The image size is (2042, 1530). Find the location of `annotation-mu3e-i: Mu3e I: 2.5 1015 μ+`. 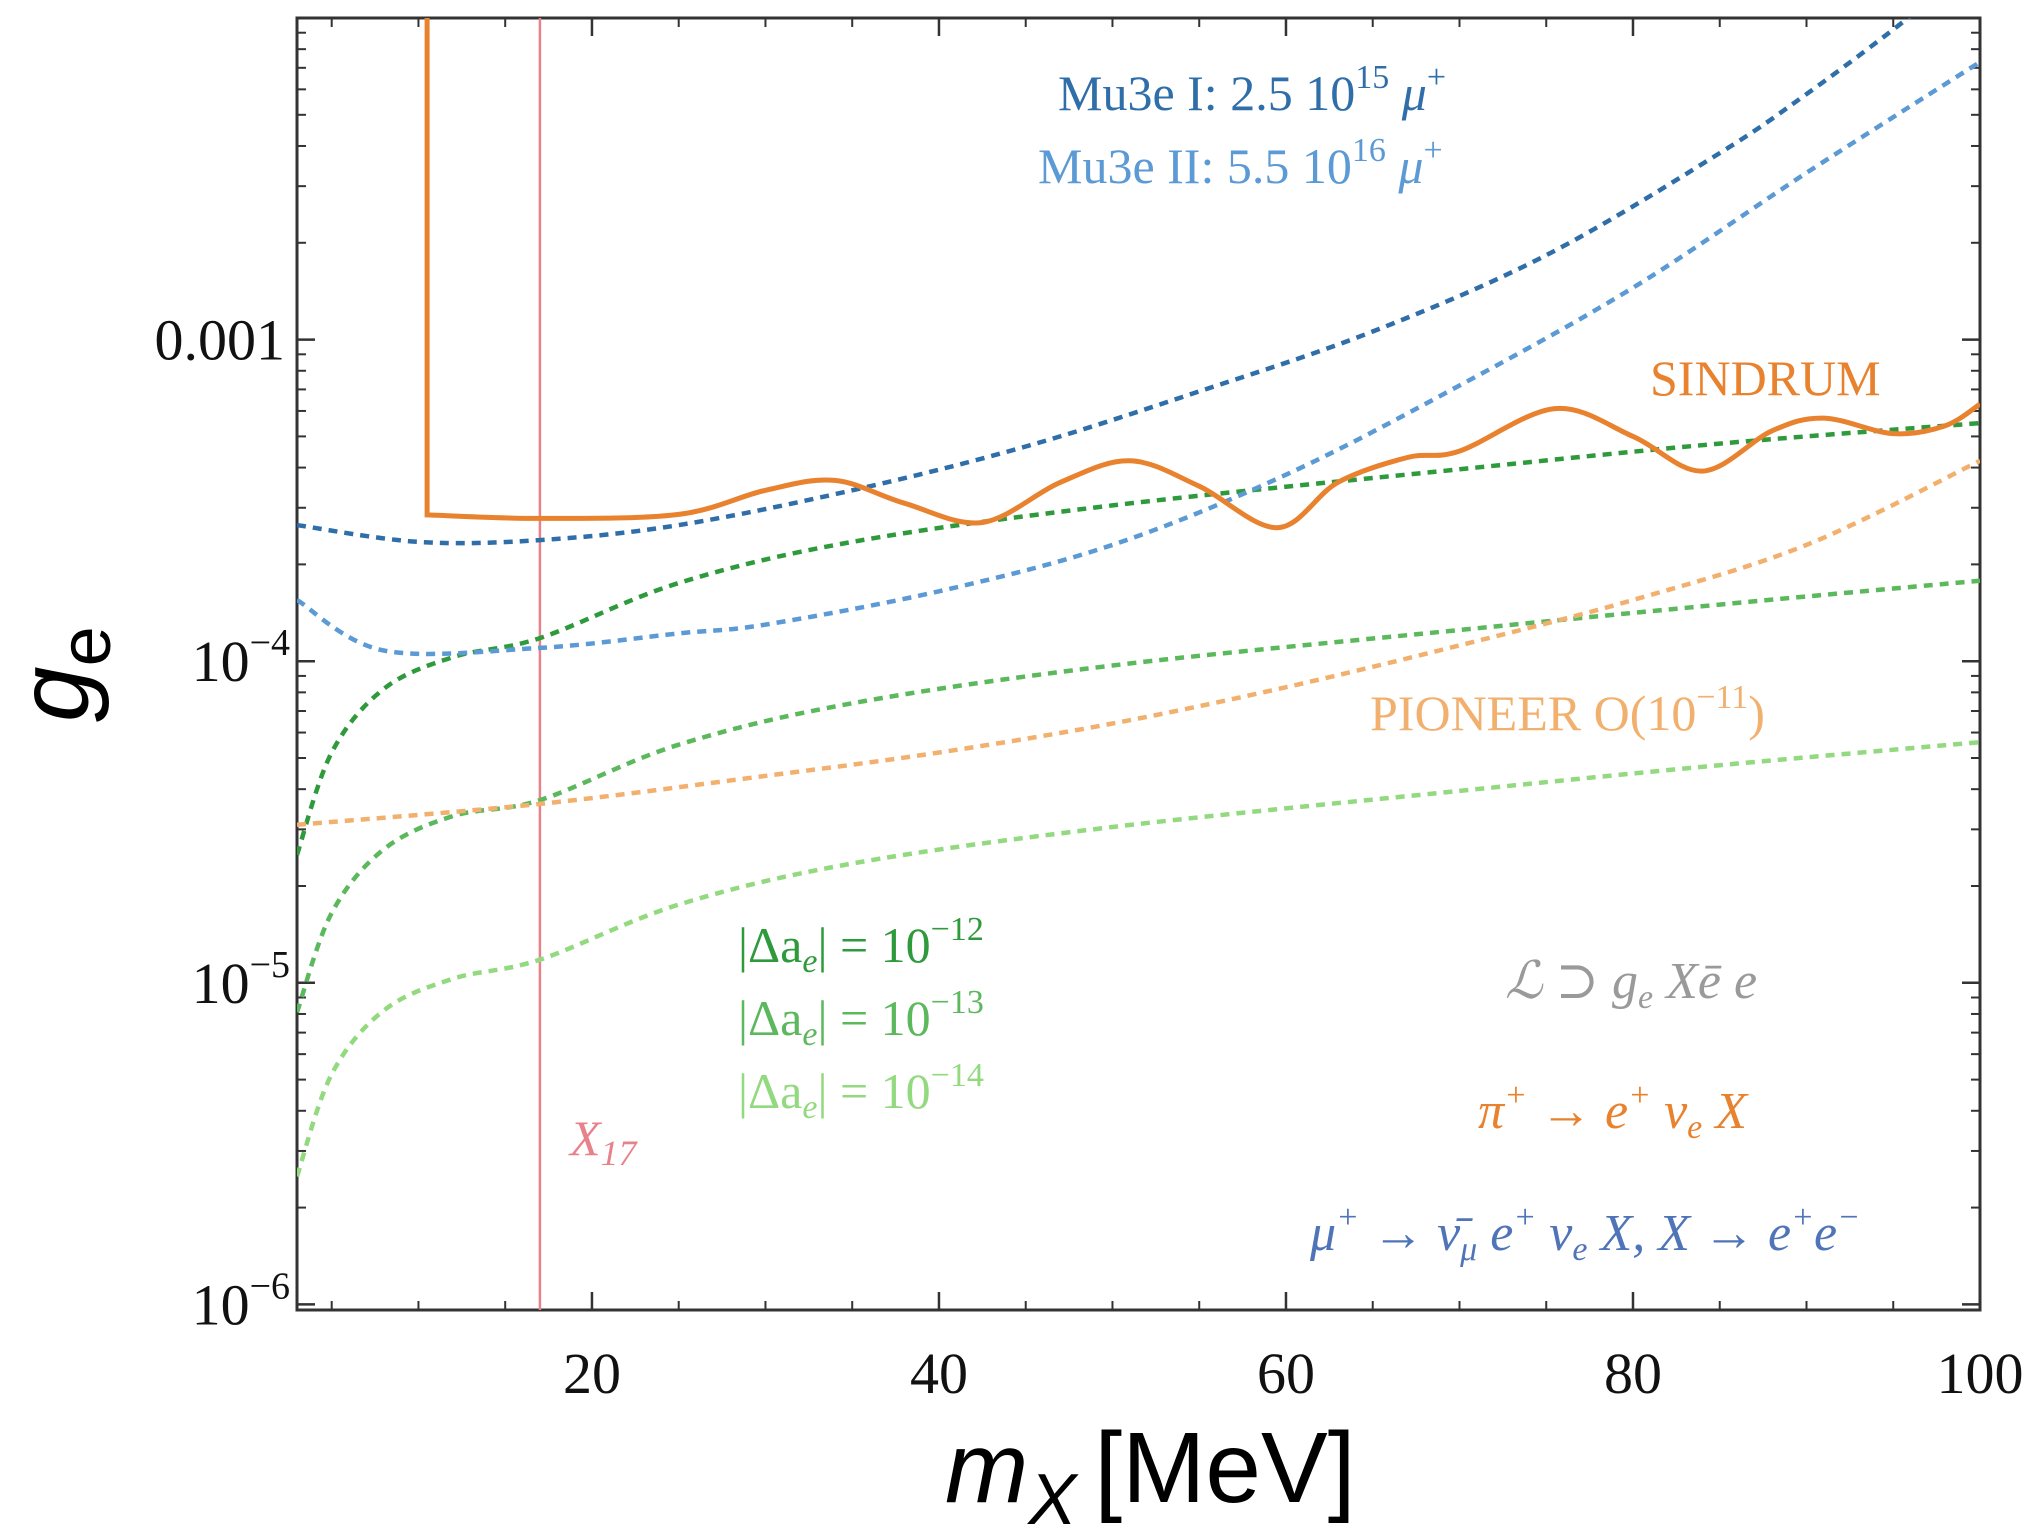

annotation-mu3e-i: Mu3e I: 2.5 1015 μ+ is located at coordinates (1252, 90).